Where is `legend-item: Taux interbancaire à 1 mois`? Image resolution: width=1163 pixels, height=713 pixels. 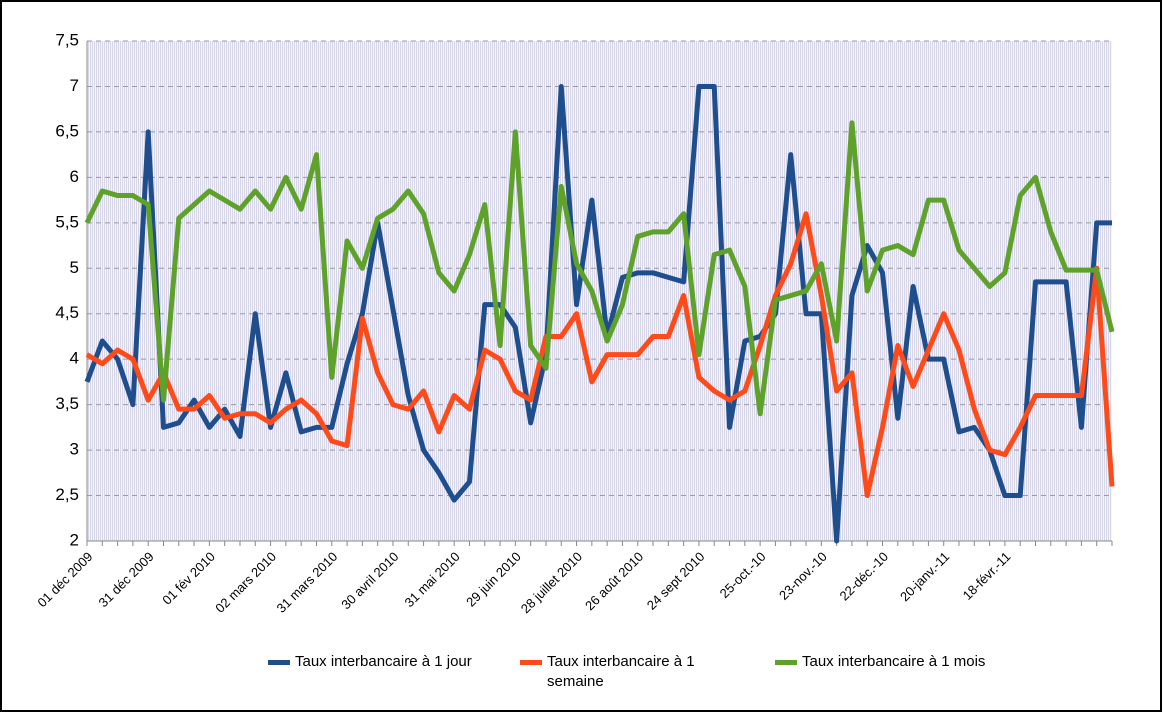 legend-item: Taux interbancaire à 1 mois is located at coordinates (888, 662).